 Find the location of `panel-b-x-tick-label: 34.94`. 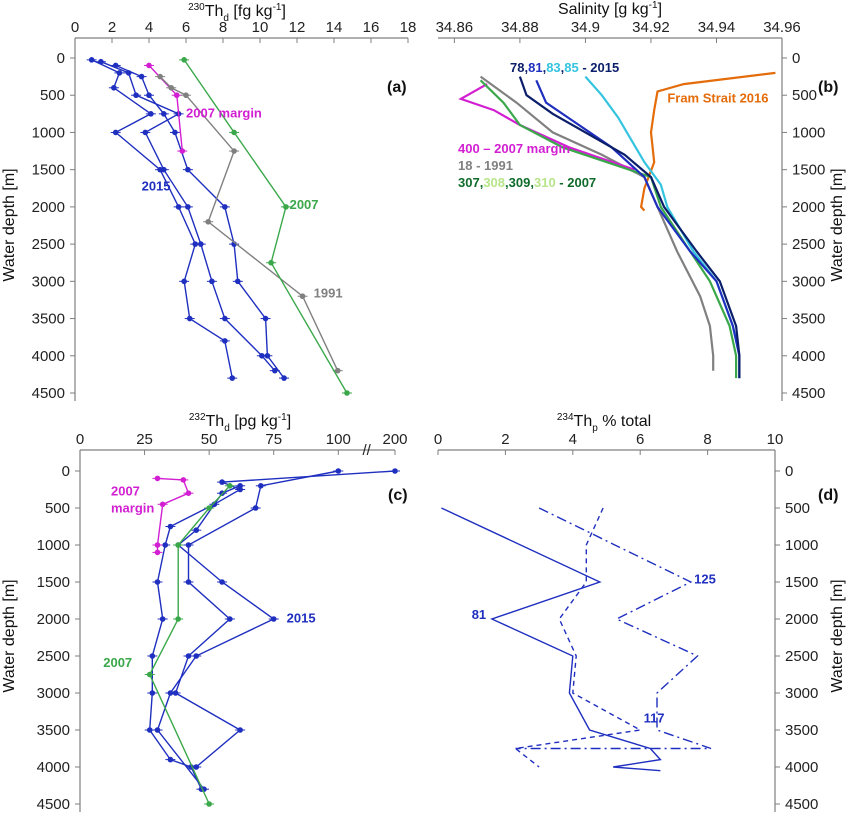

panel-b-x-tick-label: 34.94 is located at coordinates (717, 27).